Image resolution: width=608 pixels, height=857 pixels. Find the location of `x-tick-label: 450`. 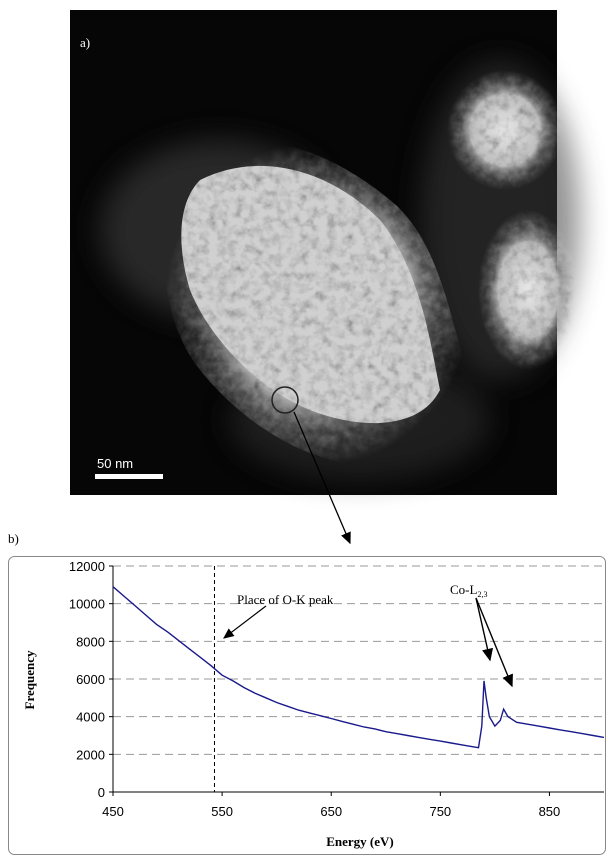

x-tick-label: 450 is located at coordinates (113, 811).